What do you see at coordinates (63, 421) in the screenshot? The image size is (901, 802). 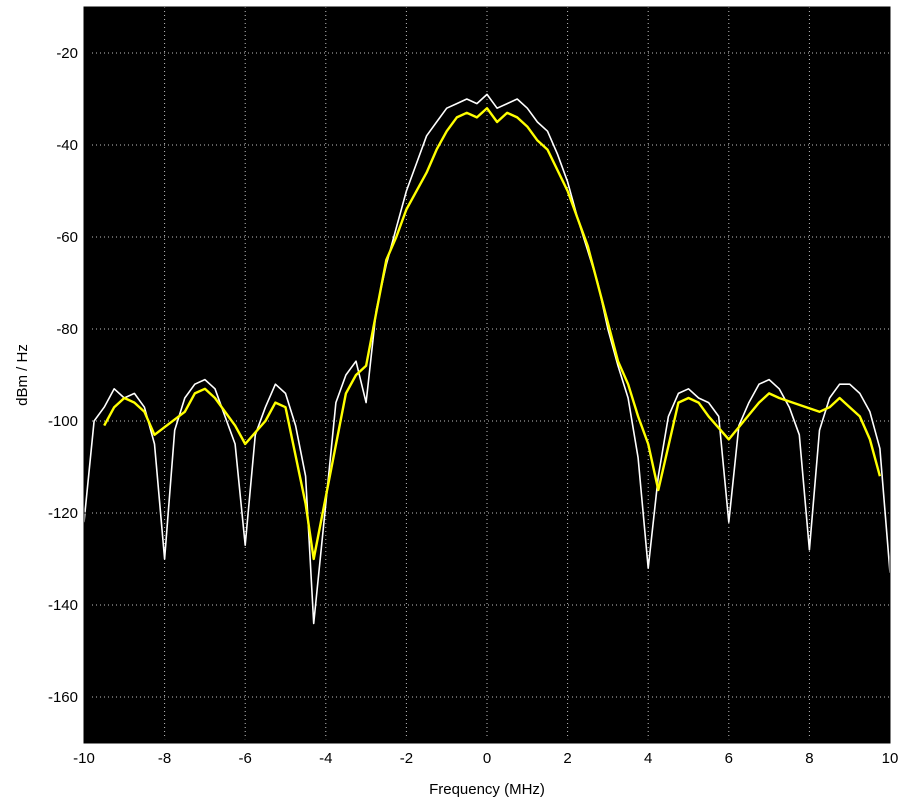 I see `y-tick-label: -100` at bounding box center [63, 421].